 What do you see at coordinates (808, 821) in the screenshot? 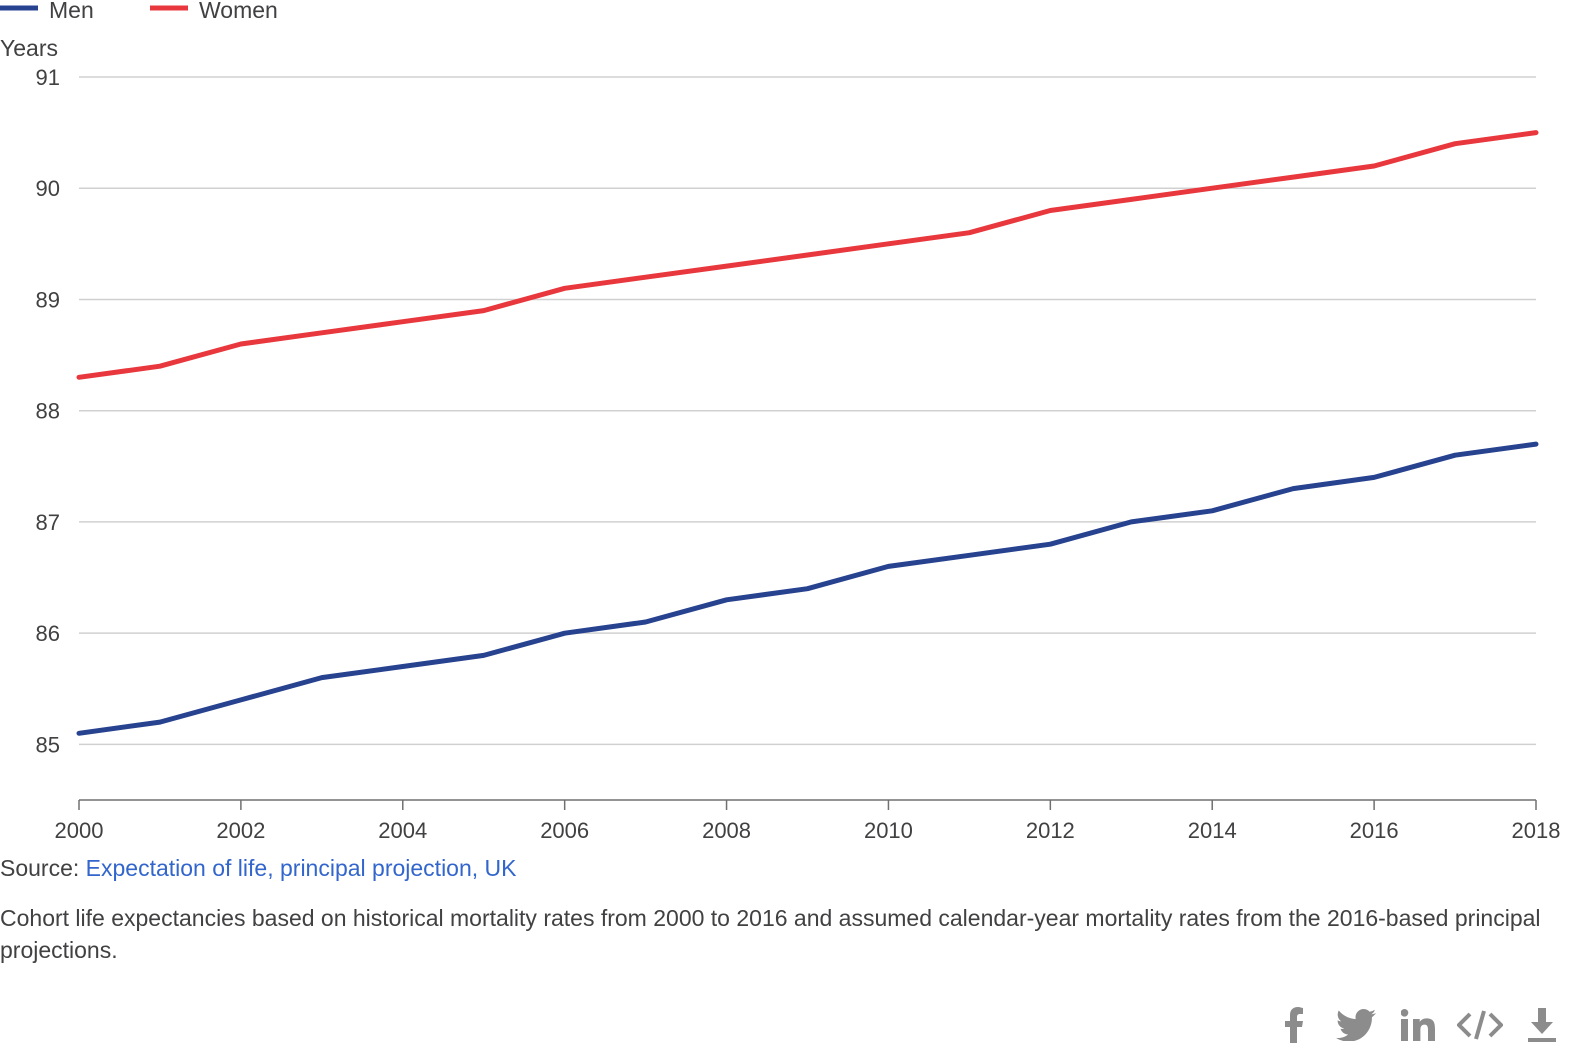
I see `x-axis: 2000 2002 2004 2006 2008 2010 2012 2014 2016 2018` at bounding box center [808, 821].